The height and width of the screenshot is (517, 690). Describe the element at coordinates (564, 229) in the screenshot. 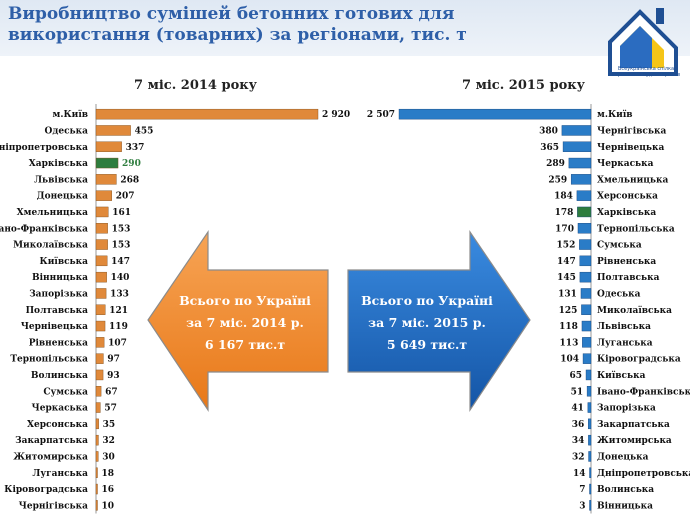

I see `right-value-label: 170` at that location.